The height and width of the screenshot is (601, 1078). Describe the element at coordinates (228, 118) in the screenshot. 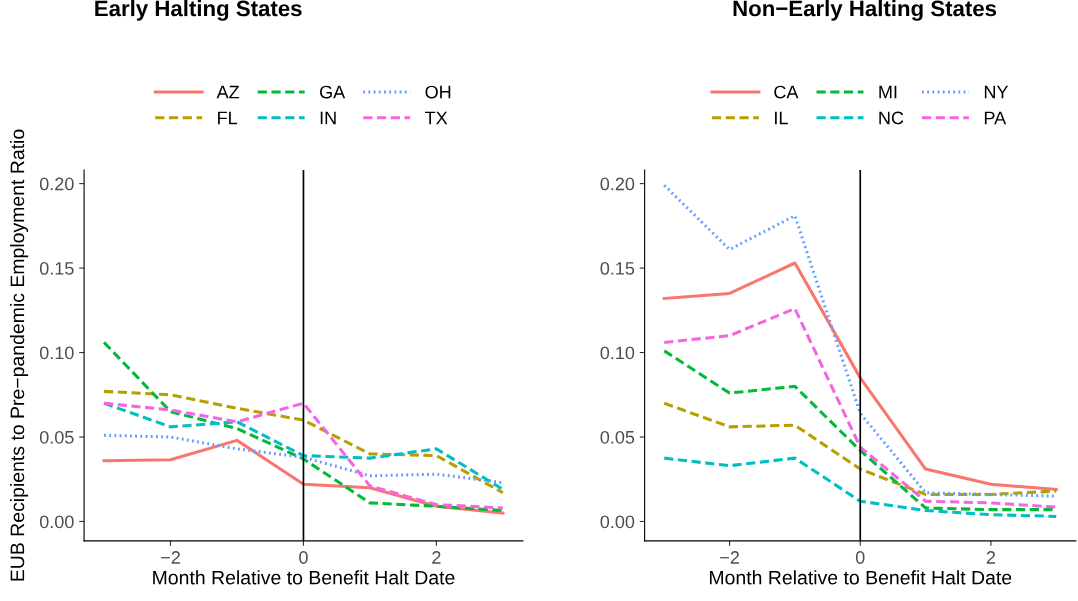

I see `legend-label: FL` at that location.